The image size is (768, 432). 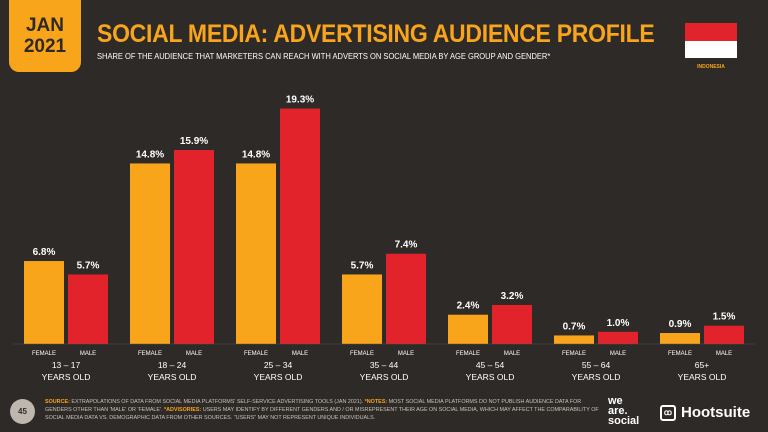 What do you see at coordinates (45, 46) in the screenshot?
I see `date-year: 2021` at bounding box center [45, 46].